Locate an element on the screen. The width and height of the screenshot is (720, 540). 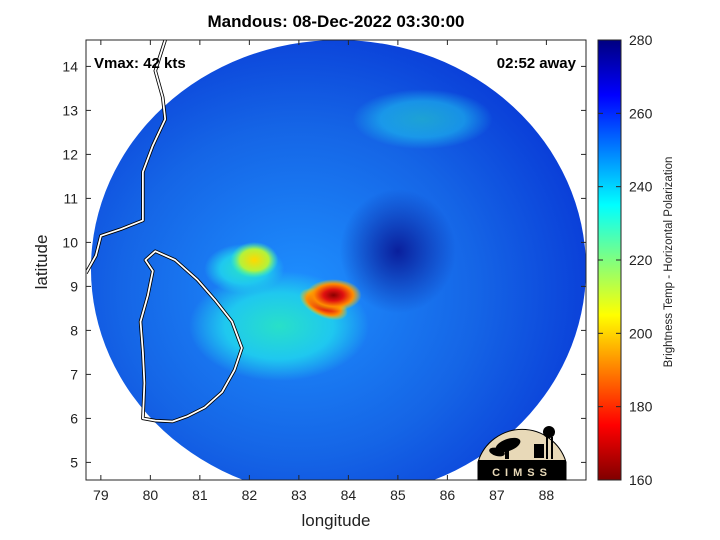
y-tick-label: 8 is located at coordinates (74, 330).